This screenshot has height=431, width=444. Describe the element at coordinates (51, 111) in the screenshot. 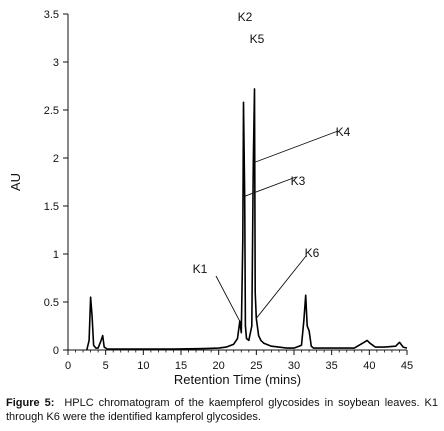

I see `y-tick-label: 2.5` at that location.